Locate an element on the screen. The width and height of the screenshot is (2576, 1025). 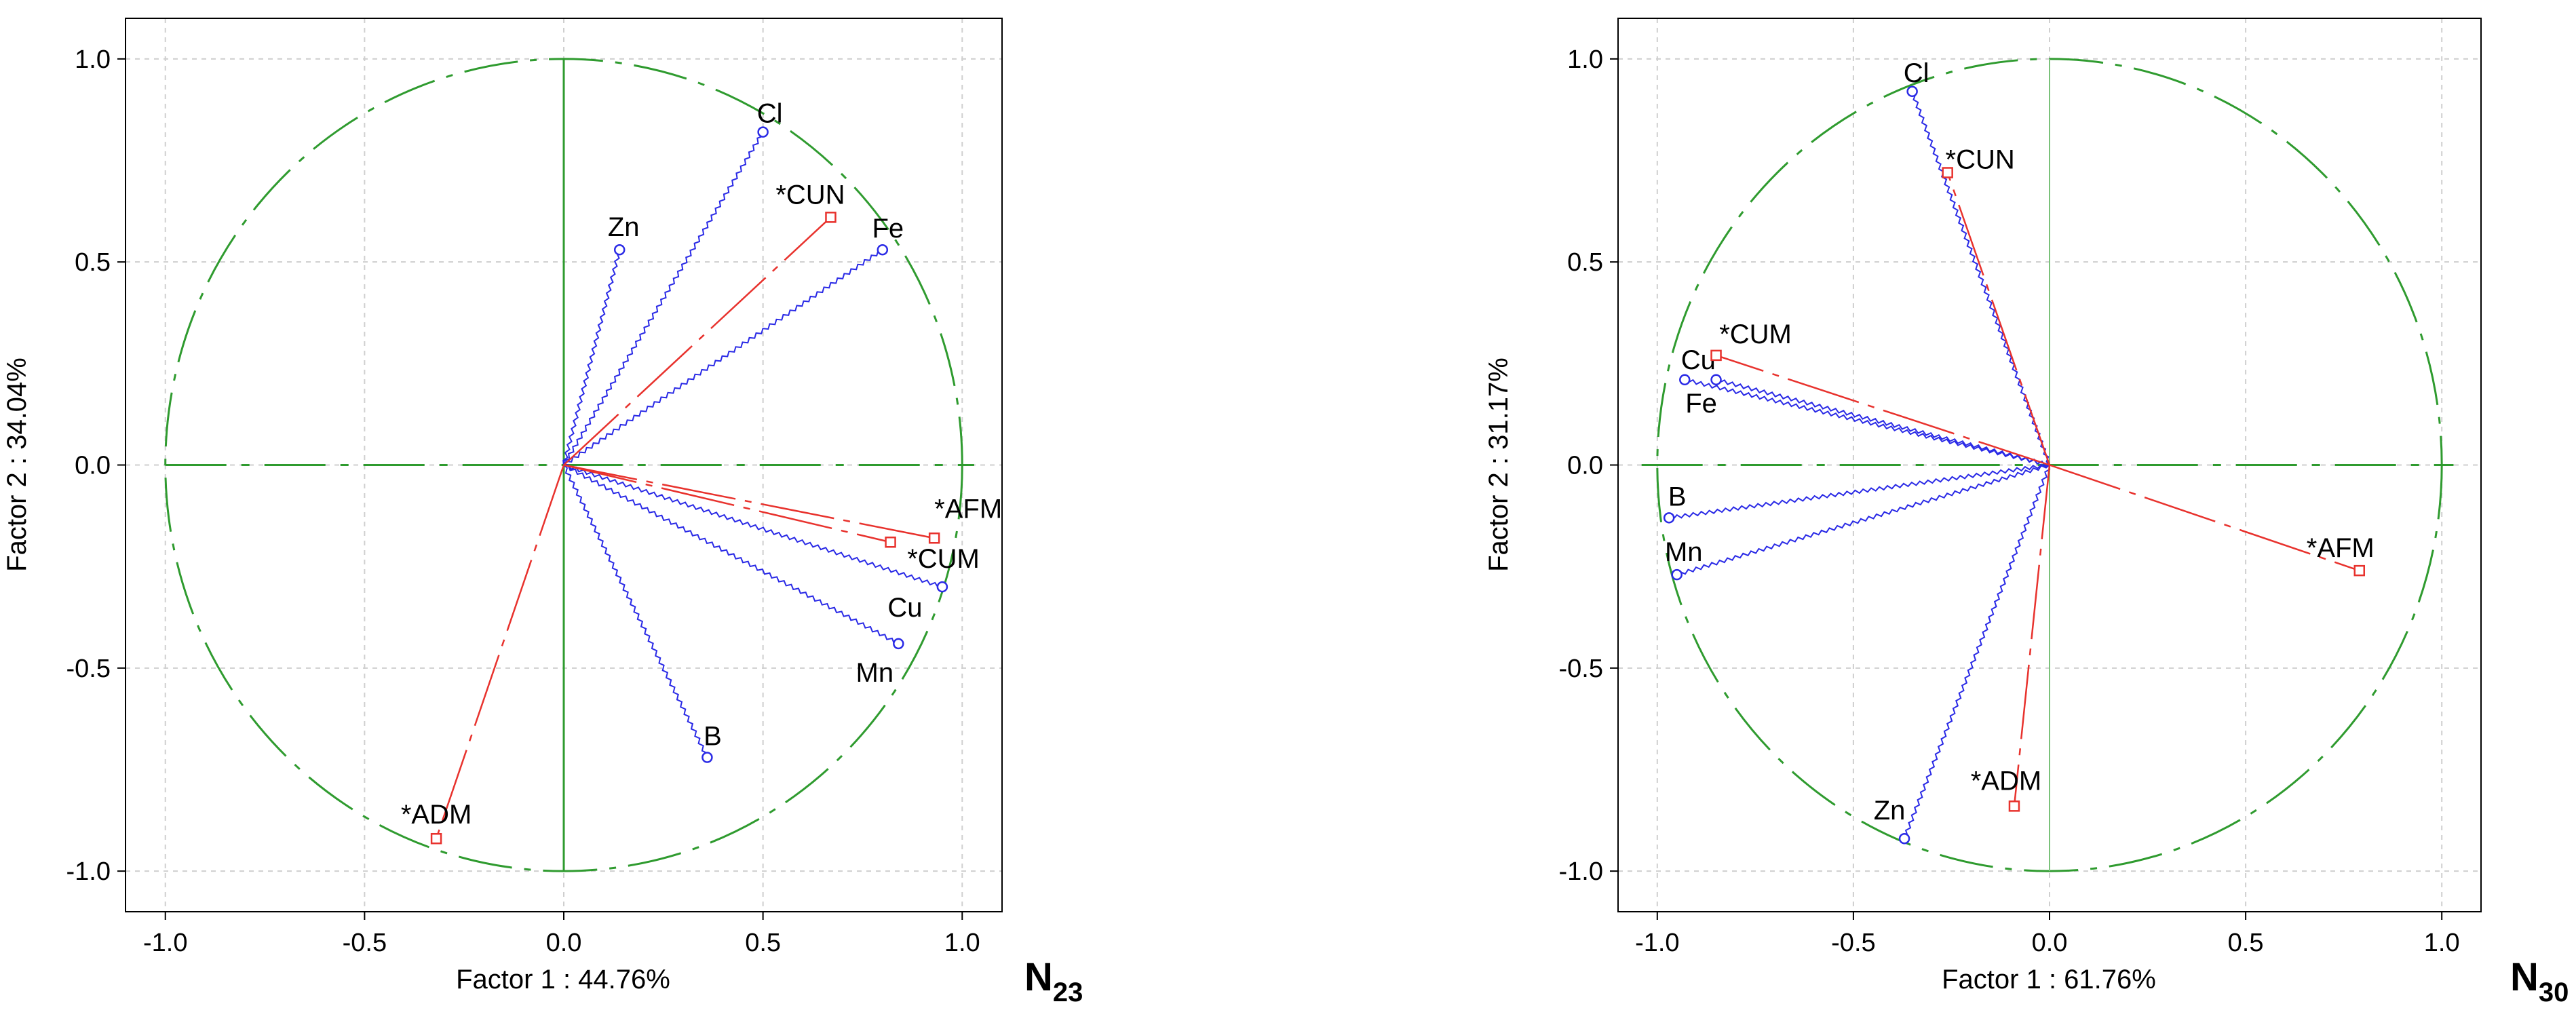
panel-label: N30 is located at coordinates (2539, 981).